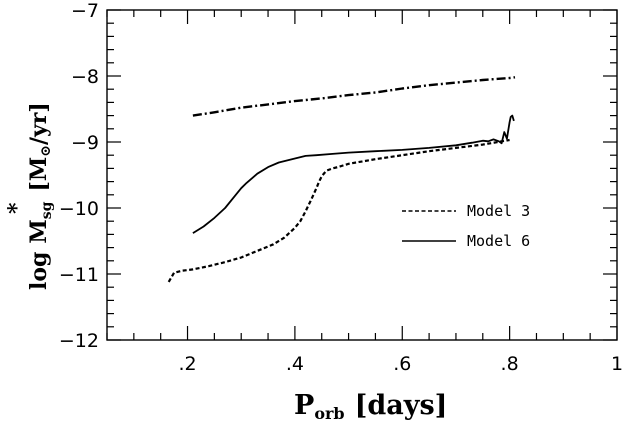 This screenshot has height=422, width=622. I want to click on y-tick-label: −10, so click(79, 209).